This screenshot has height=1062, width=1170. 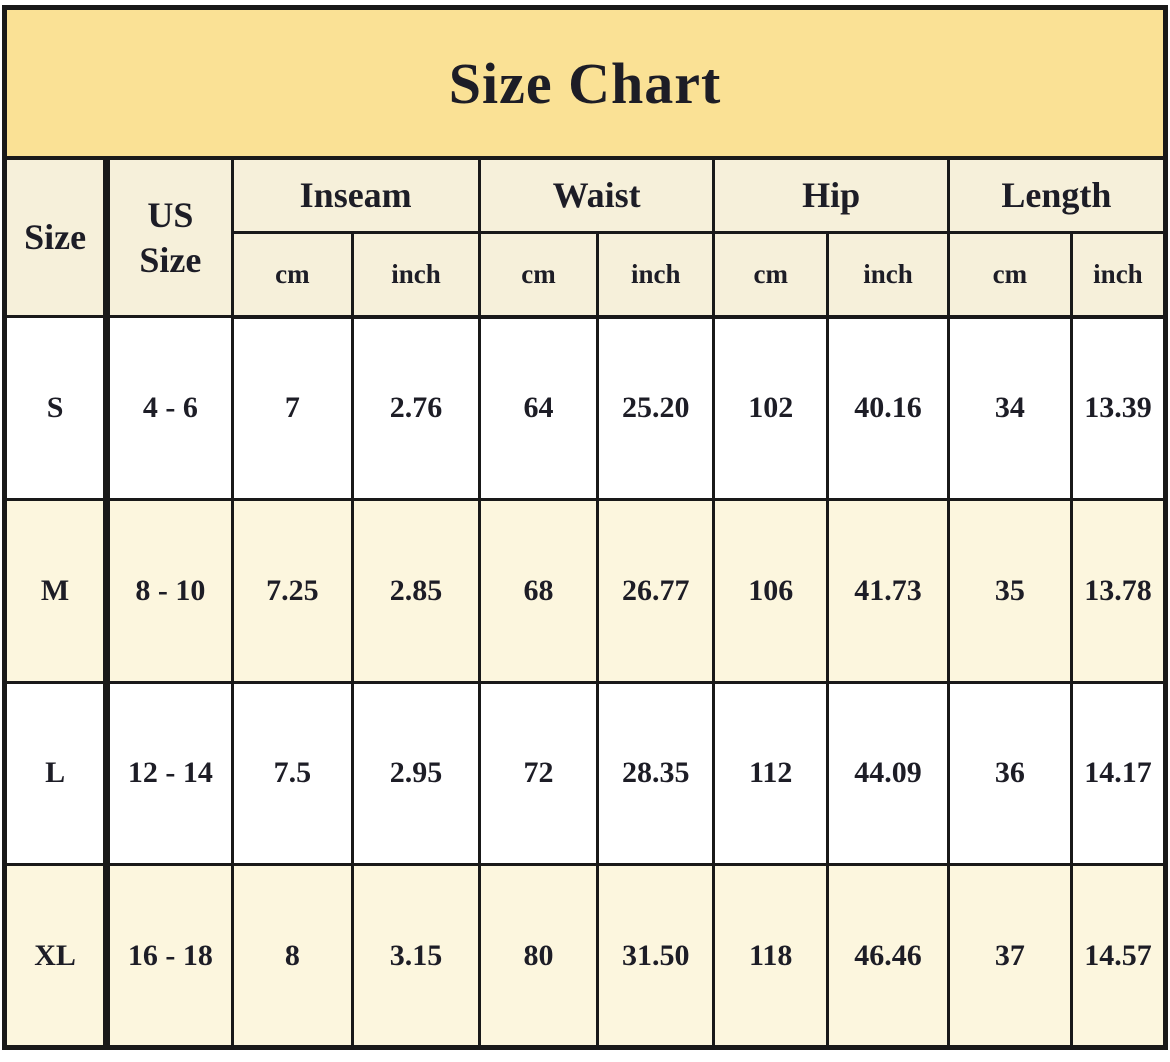 I want to click on header-unit-waist-inch: inch, so click(x=656, y=274).